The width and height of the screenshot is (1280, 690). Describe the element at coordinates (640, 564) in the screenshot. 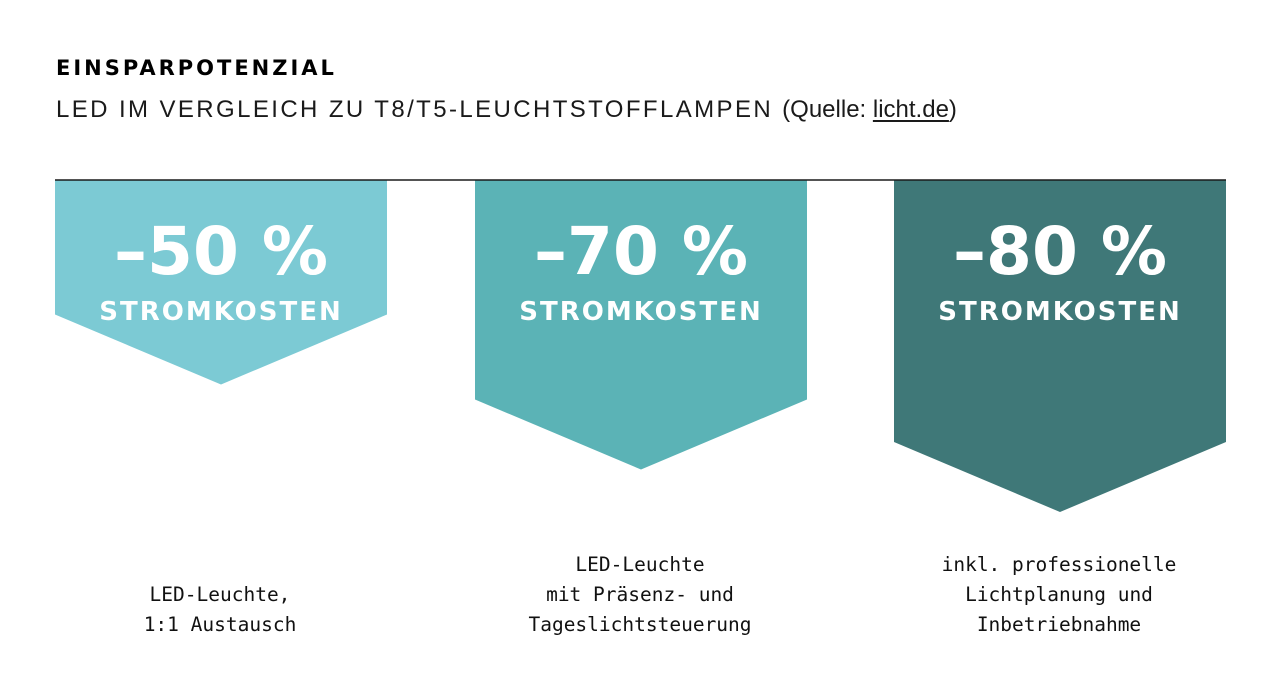

I see `caption-line: LED-Leuchte` at that location.